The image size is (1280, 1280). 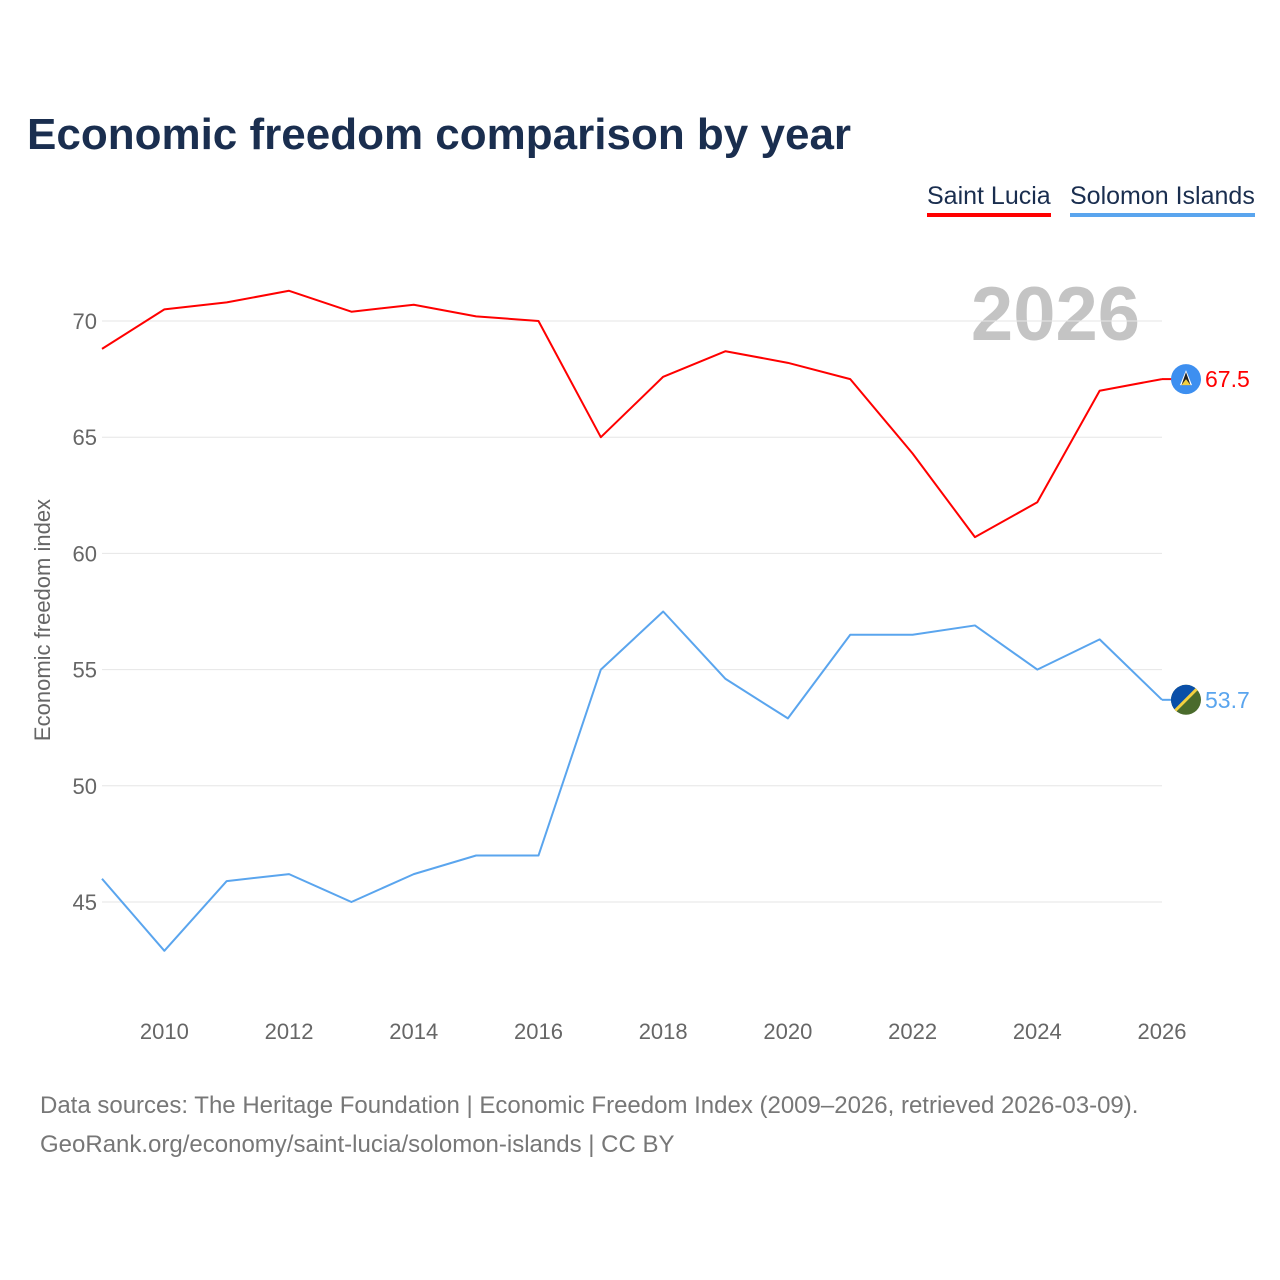 I want to click on flag-stripe, so click(x=1186, y=699).